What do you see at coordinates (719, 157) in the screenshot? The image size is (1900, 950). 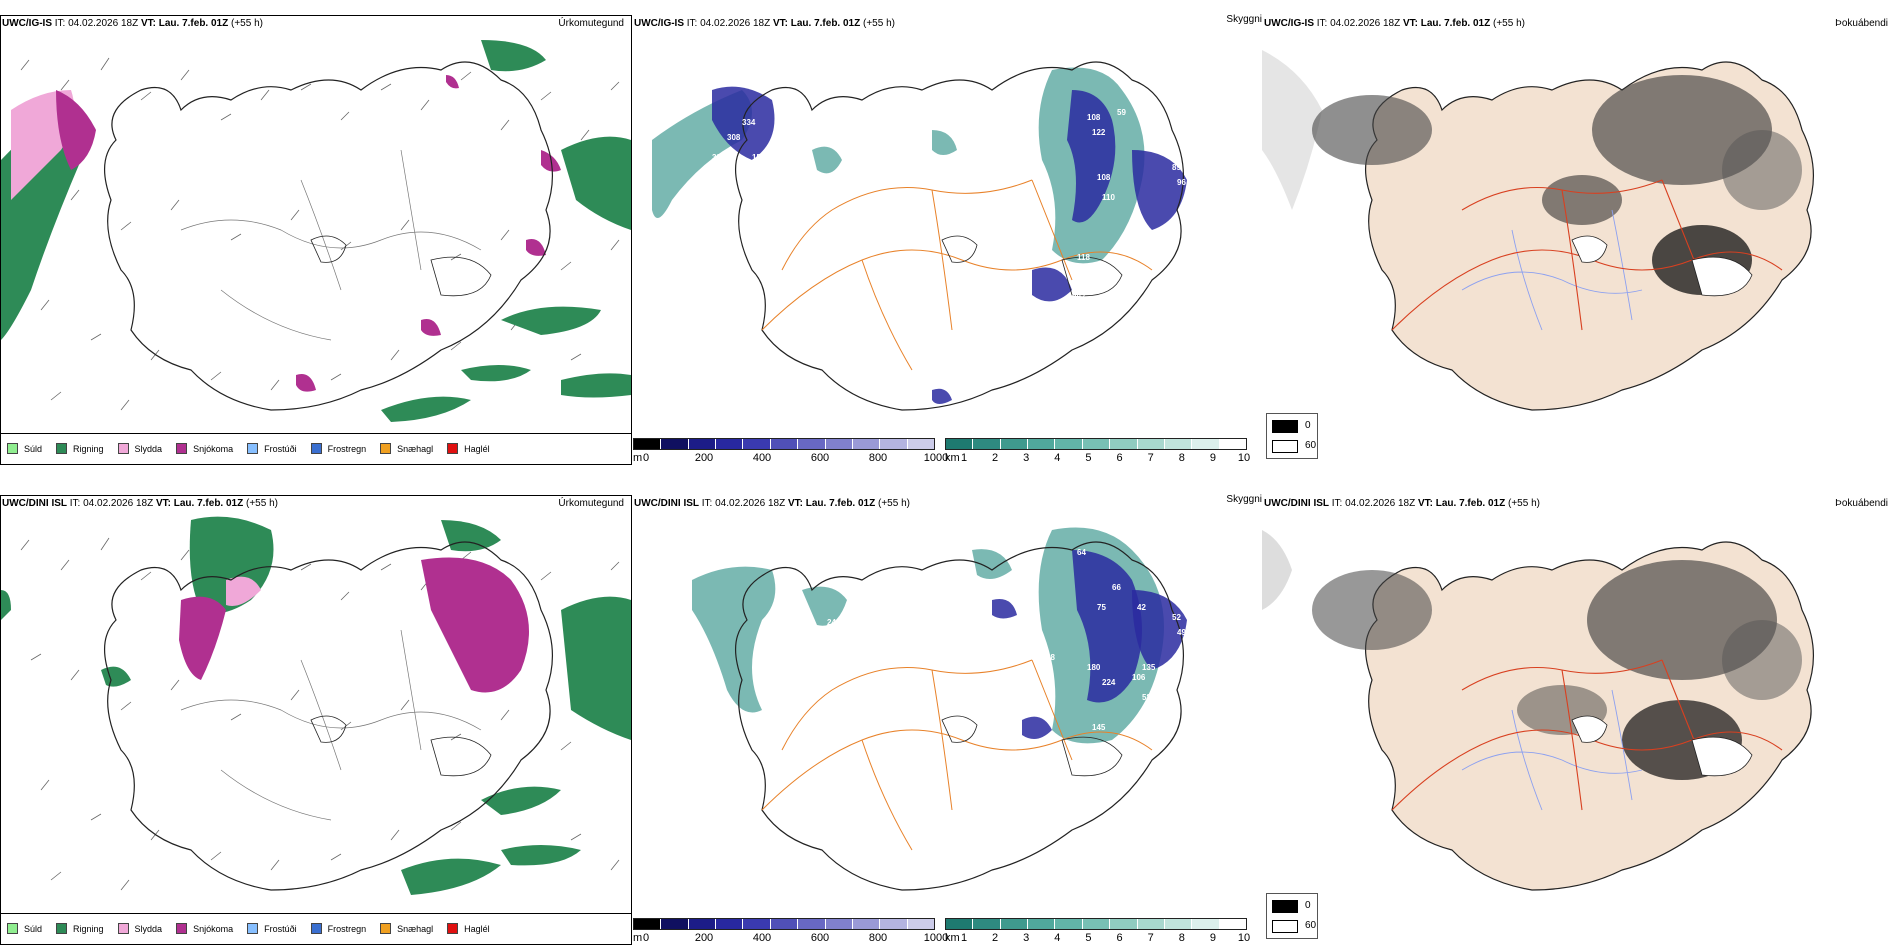 I see `height-label: 381` at bounding box center [719, 157].